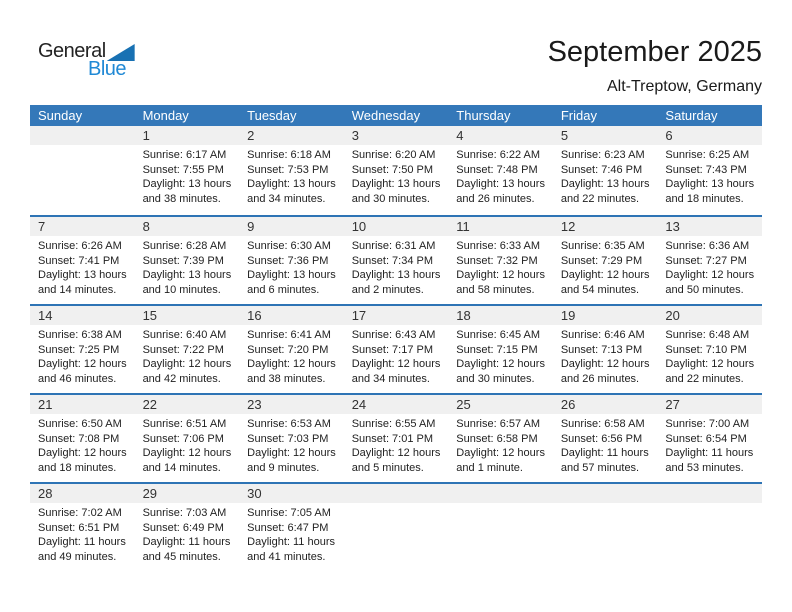  I want to click on day-number: 6, so click(709, 135).